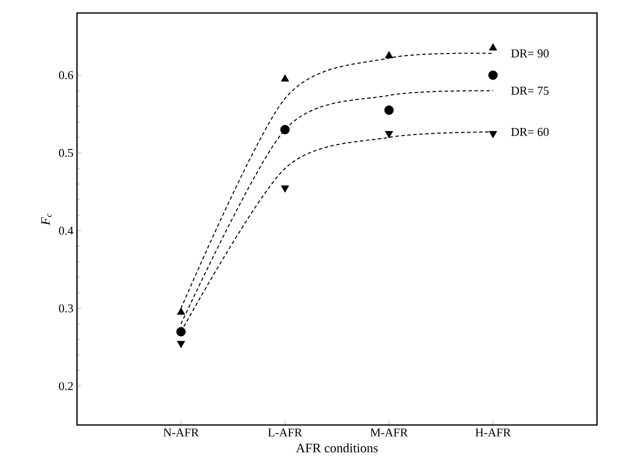 The height and width of the screenshot is (476, 643). I want to click on y-tick-label: 0.6, so click(66, 75).